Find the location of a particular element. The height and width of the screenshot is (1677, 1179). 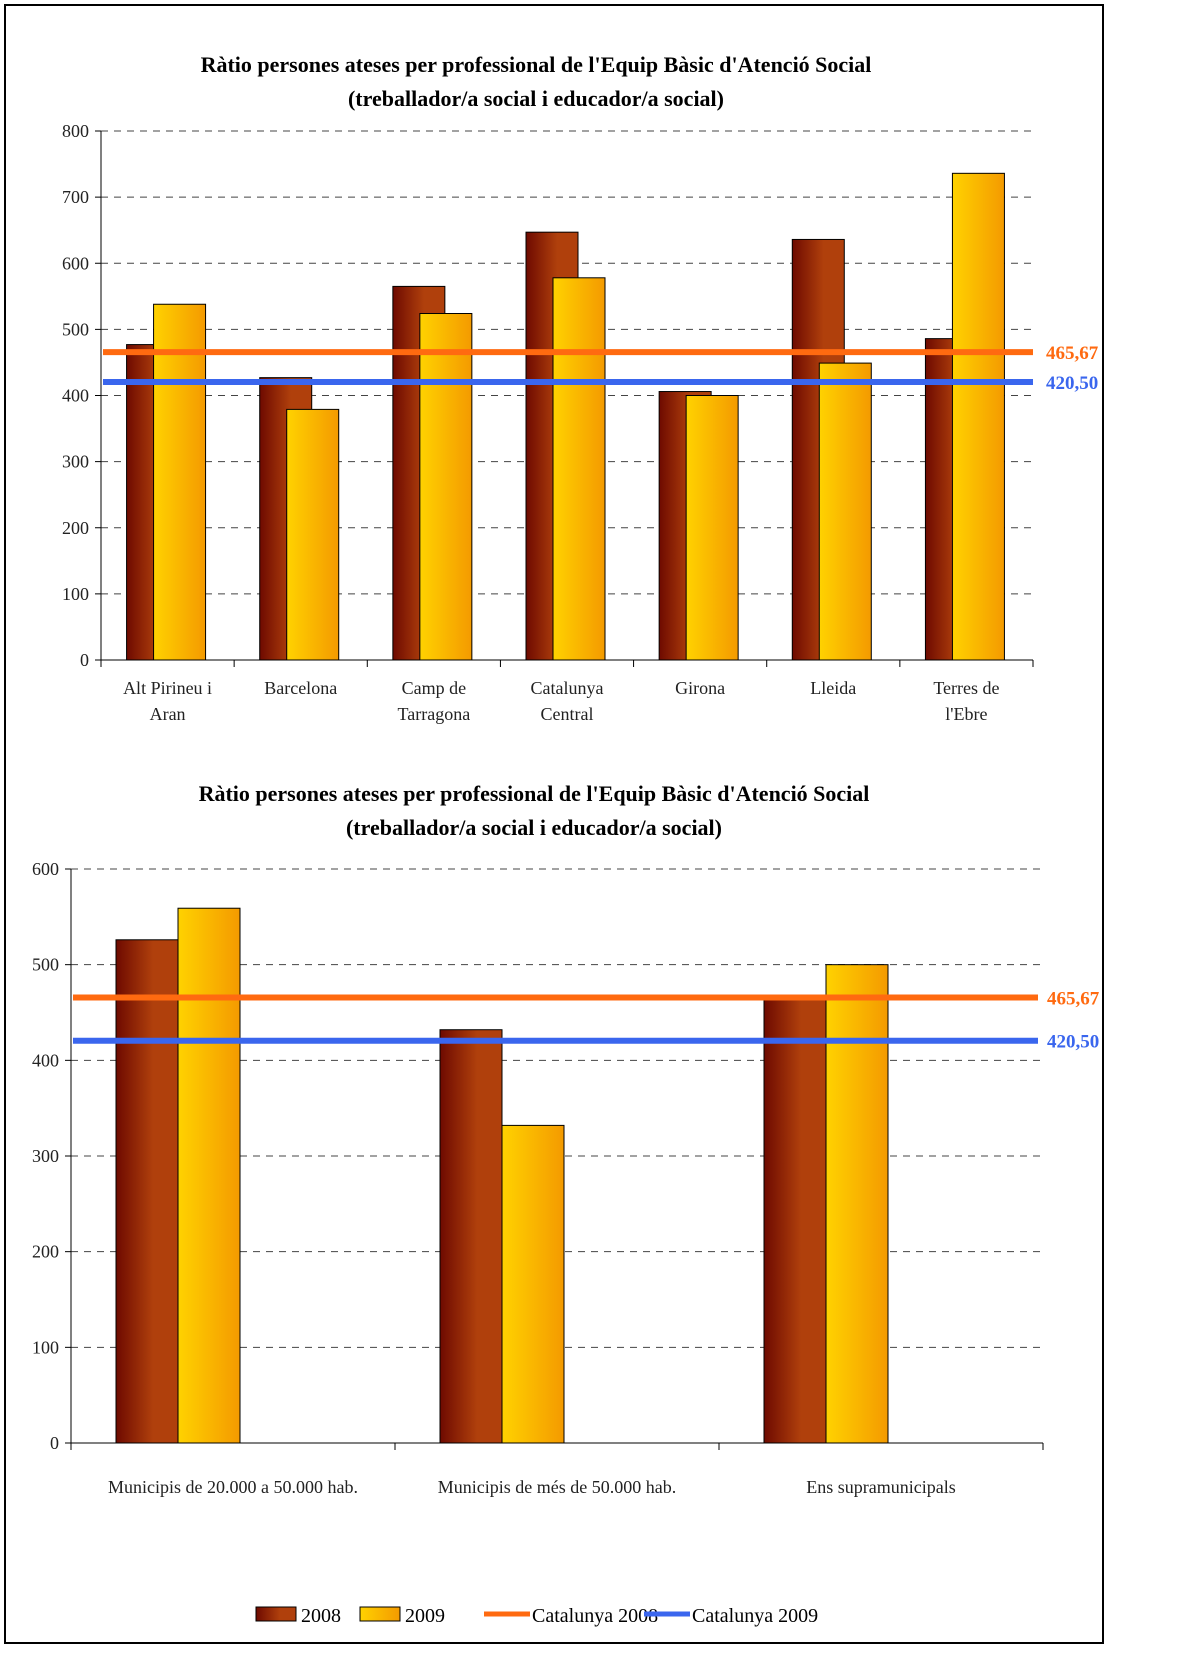

chart-1-y-axis: 0 100 200 300 400 500 600 700 800 is located at coordinates (82, 395).